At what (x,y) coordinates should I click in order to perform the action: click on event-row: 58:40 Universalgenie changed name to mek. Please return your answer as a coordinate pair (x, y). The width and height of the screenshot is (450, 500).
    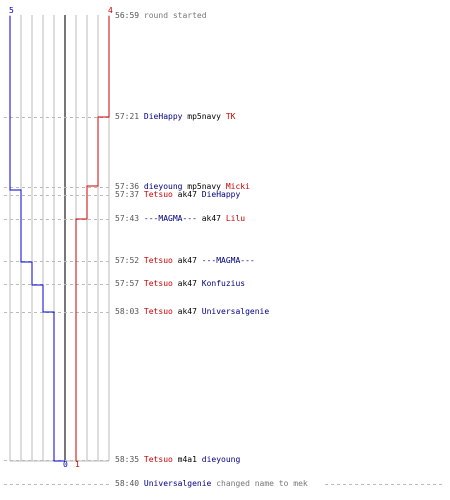
    Looking at the image, I should click on (211, 484).